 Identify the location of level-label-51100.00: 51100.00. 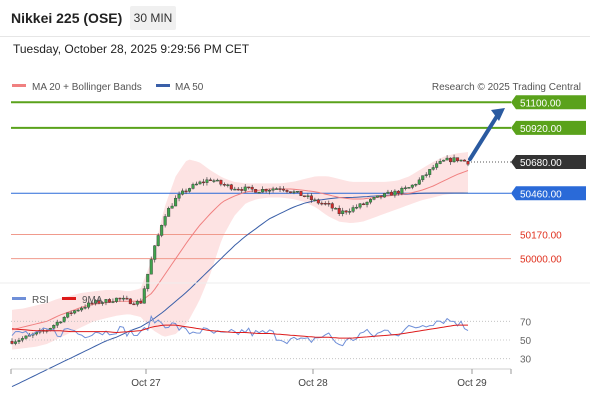
(540, 103).